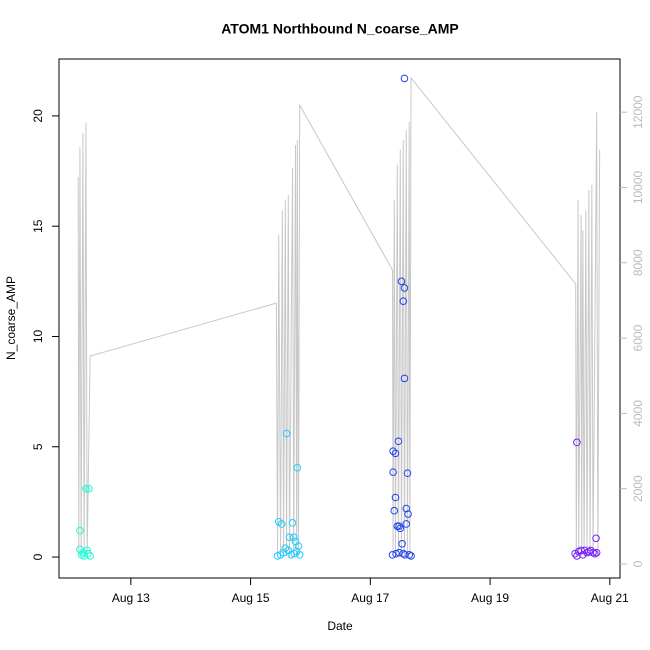 The width and height of the screenshot is (650, 650). Describe the element at coordinates (38, 556) in the screenshot. I see `y-tick-label: 0` at that location.